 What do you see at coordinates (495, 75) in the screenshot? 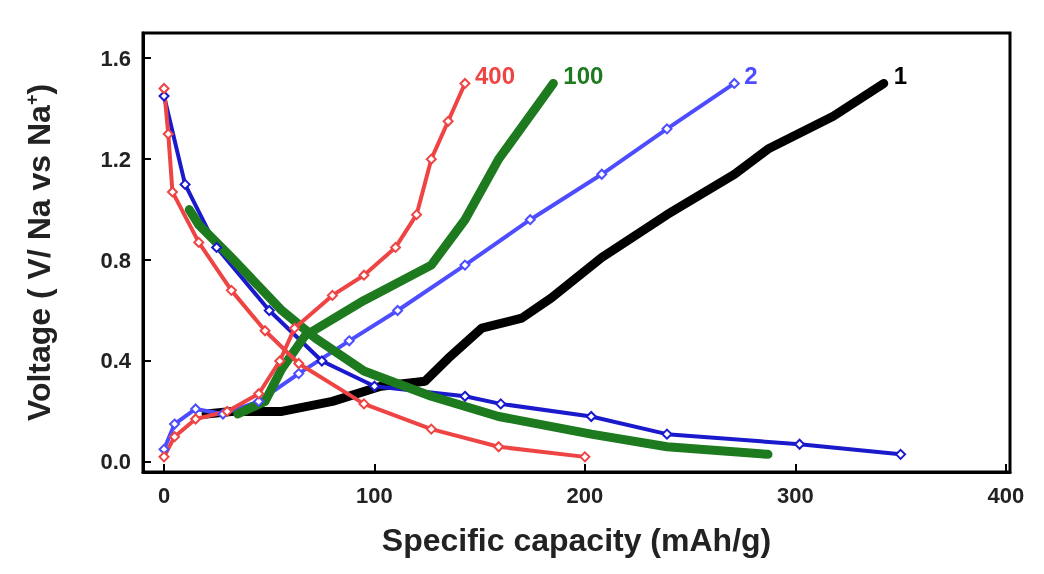
I see `series-label: 400` at bounding box center [495, 75].